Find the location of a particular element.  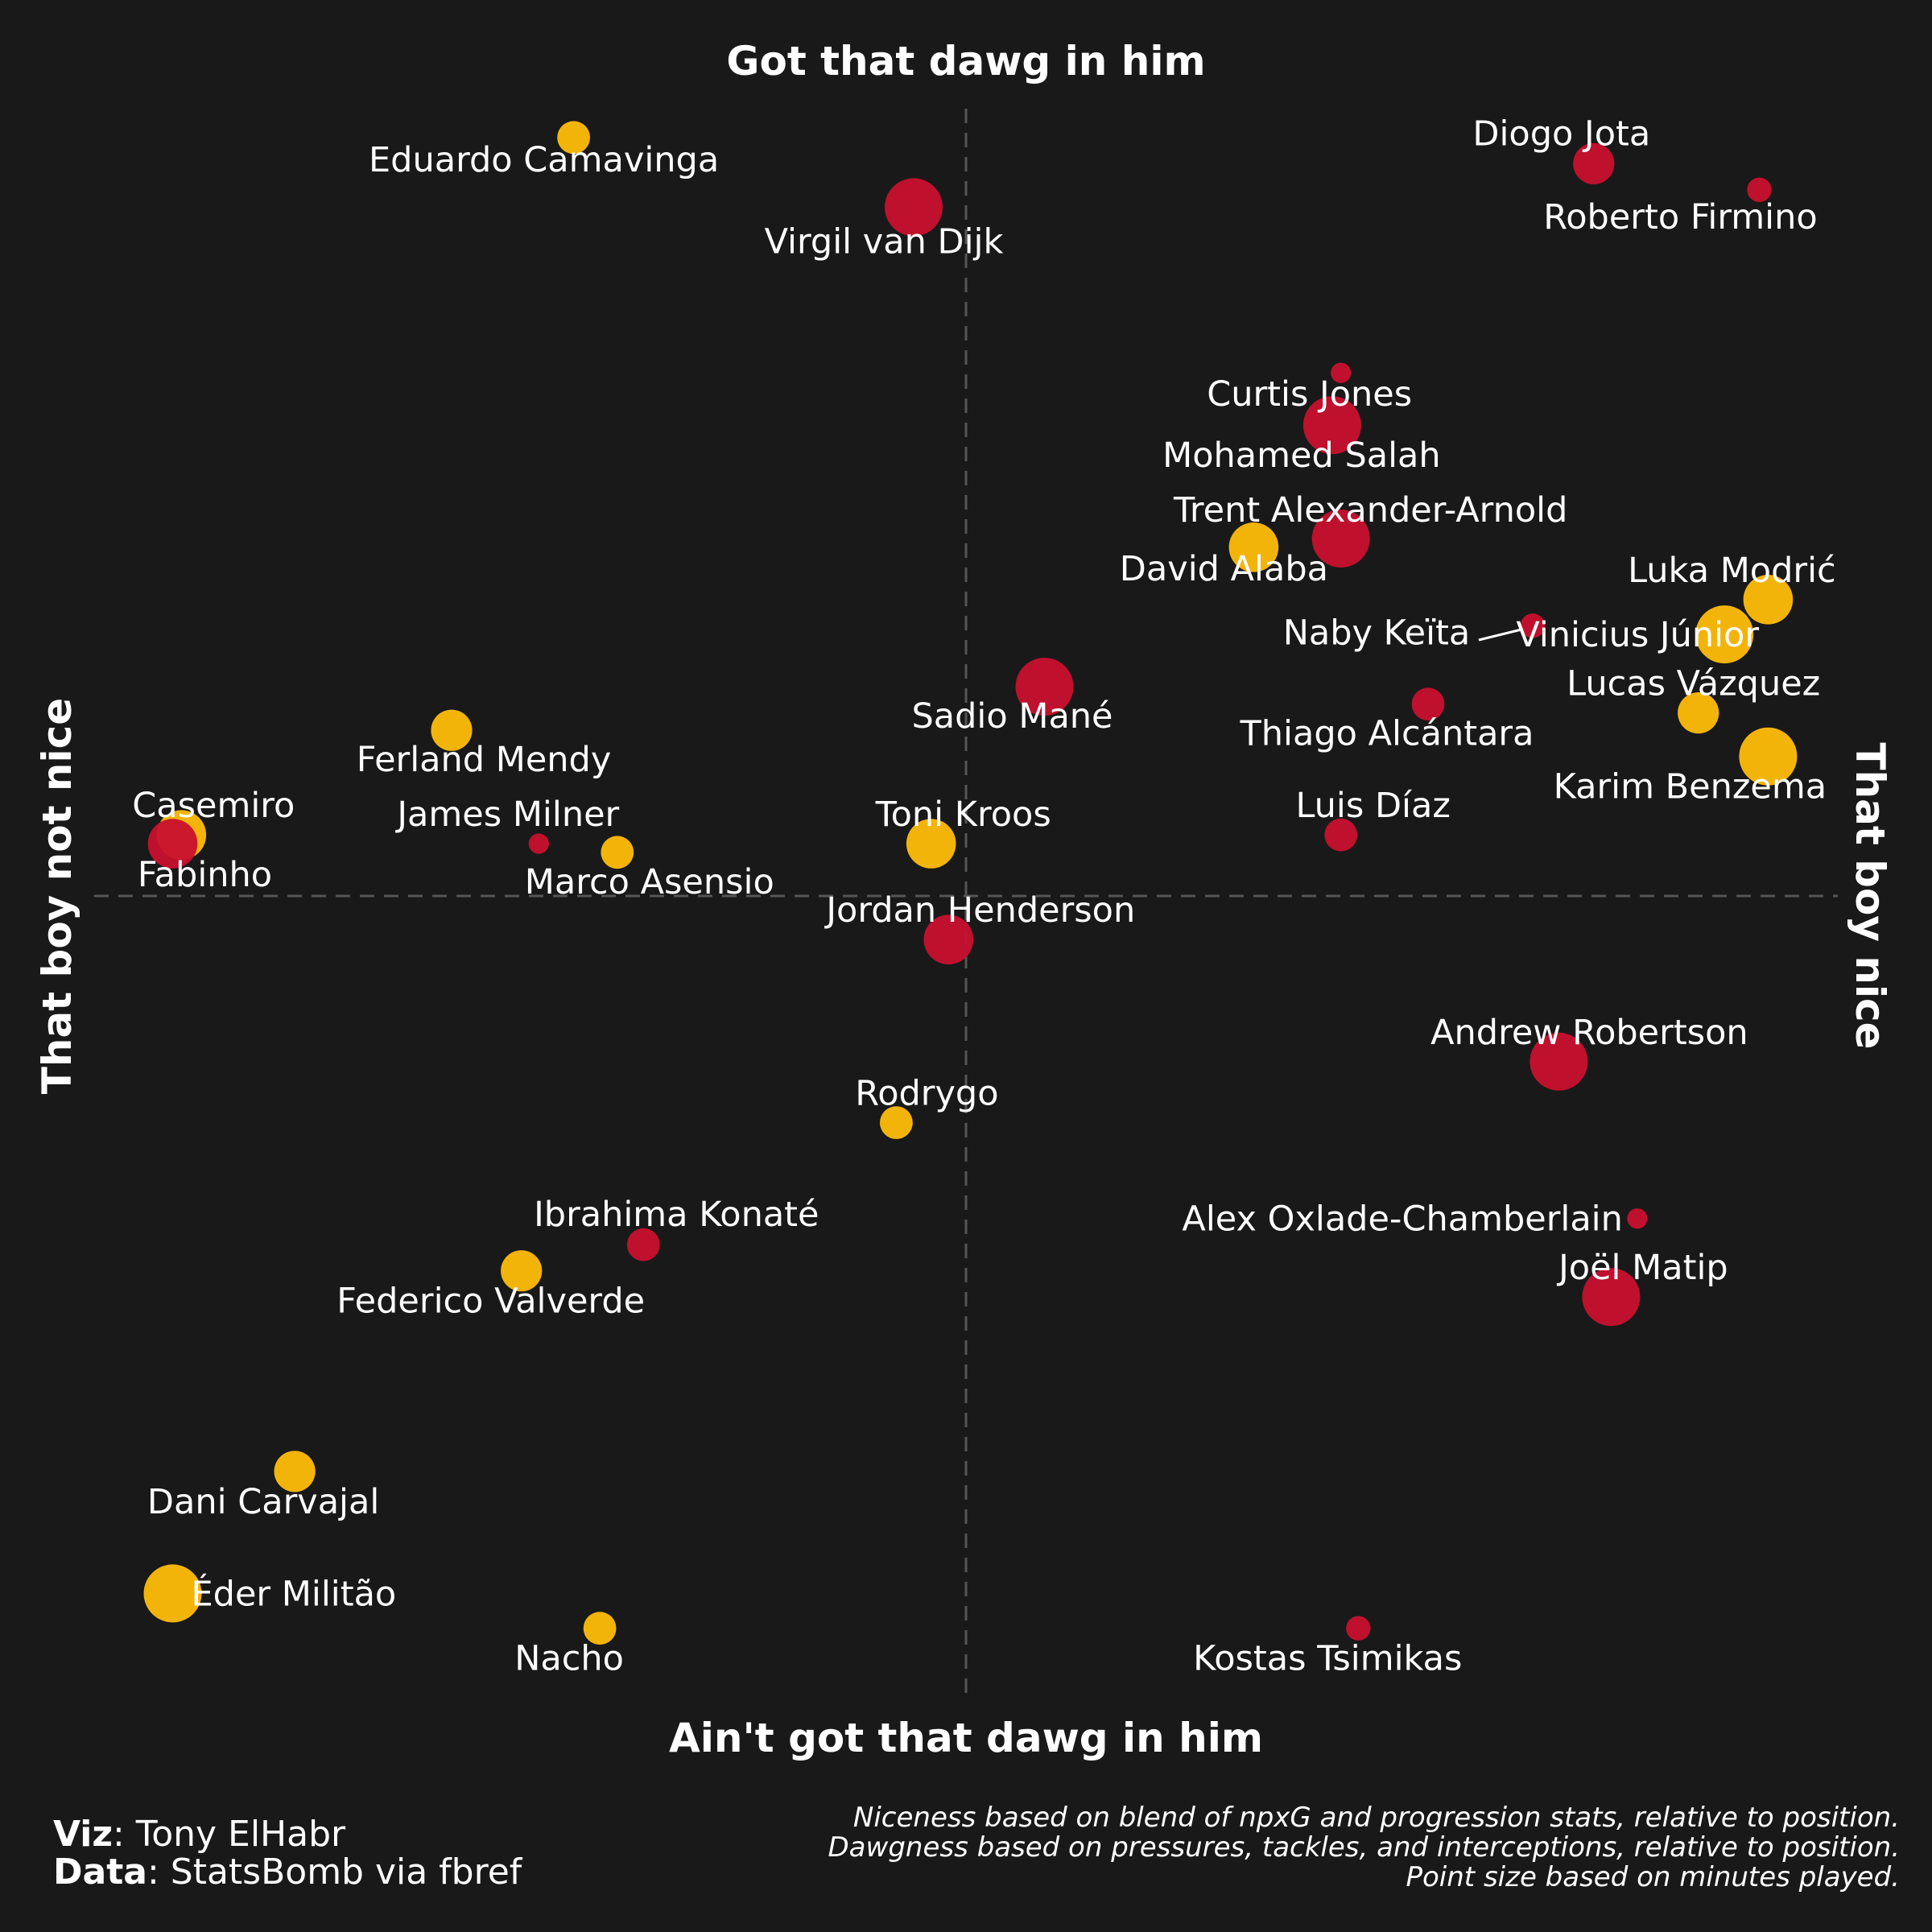

data-credit: Data: StatsBomb via fbref is located at coordinates (287, 1872).